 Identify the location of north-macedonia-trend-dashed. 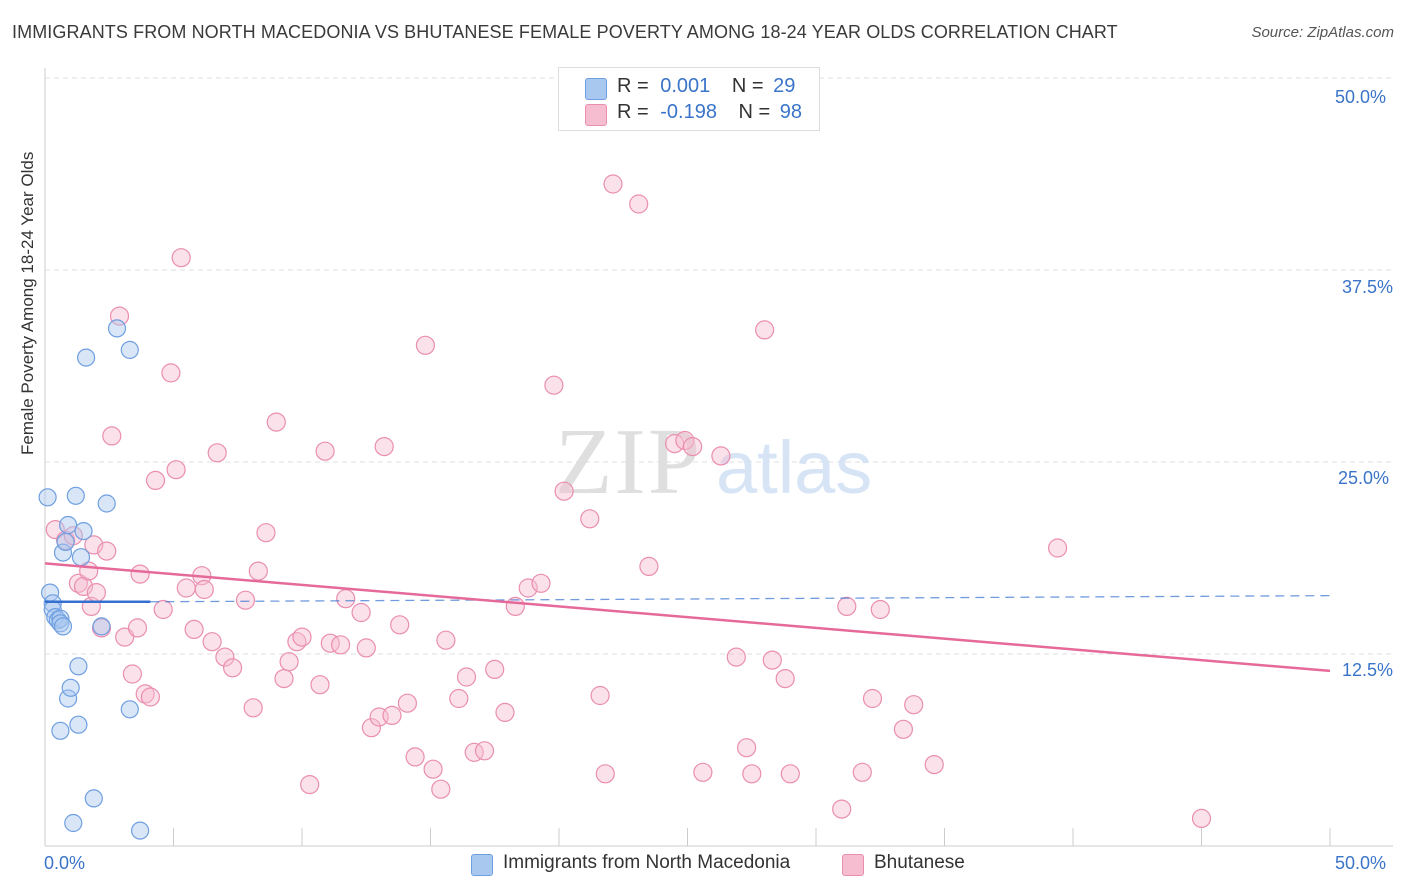
(740, 598).